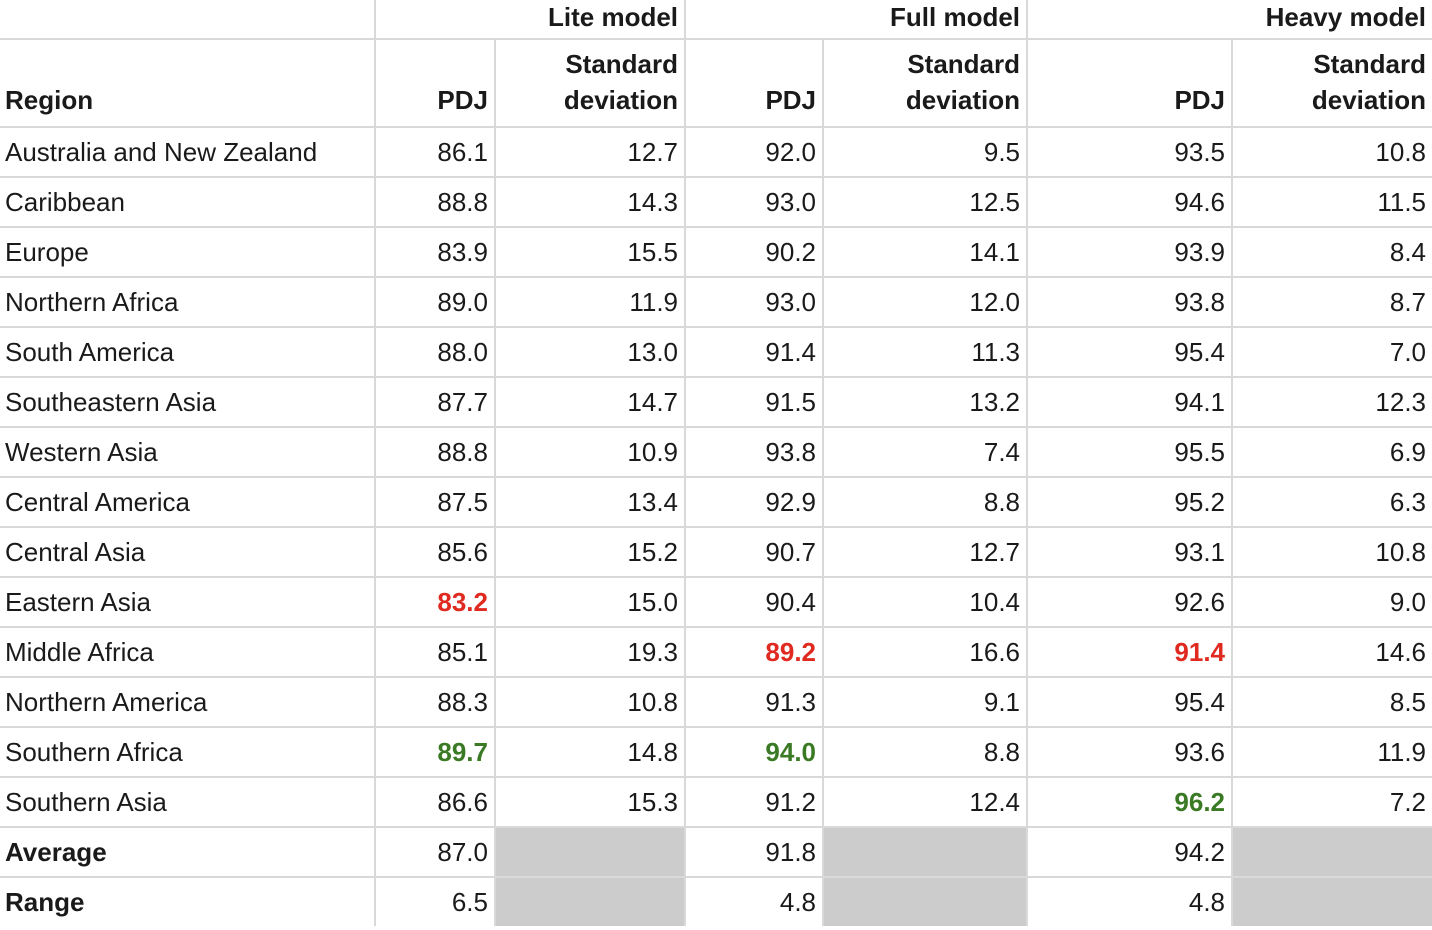 The image size is (1432, 930). Describe the element at coordinates (1130, 402) in the screenshot. I see `cell-heavy-pdj: 94.1` at that location.